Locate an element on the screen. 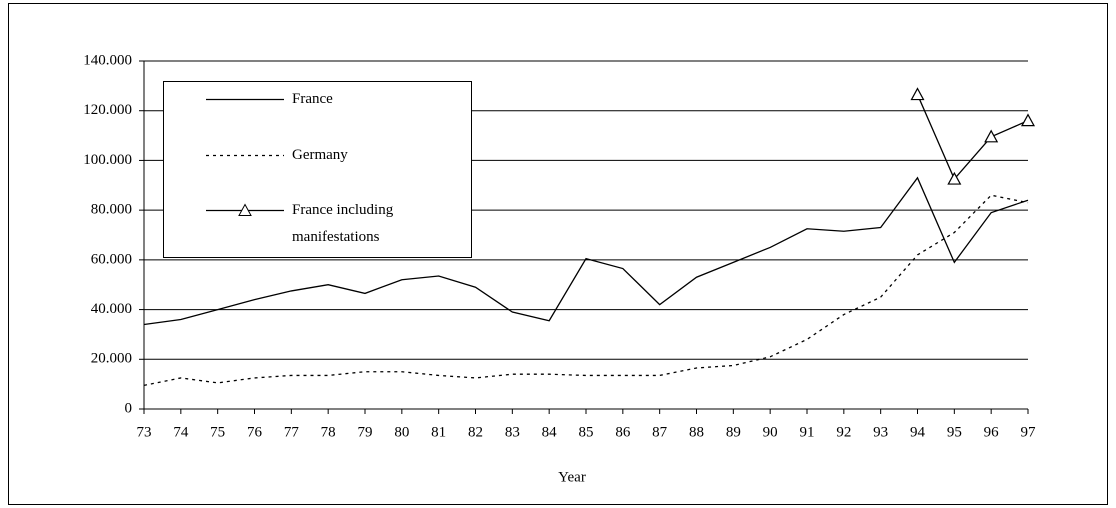  y-tick-label: 140.000 is located at coordinates (107, 60).